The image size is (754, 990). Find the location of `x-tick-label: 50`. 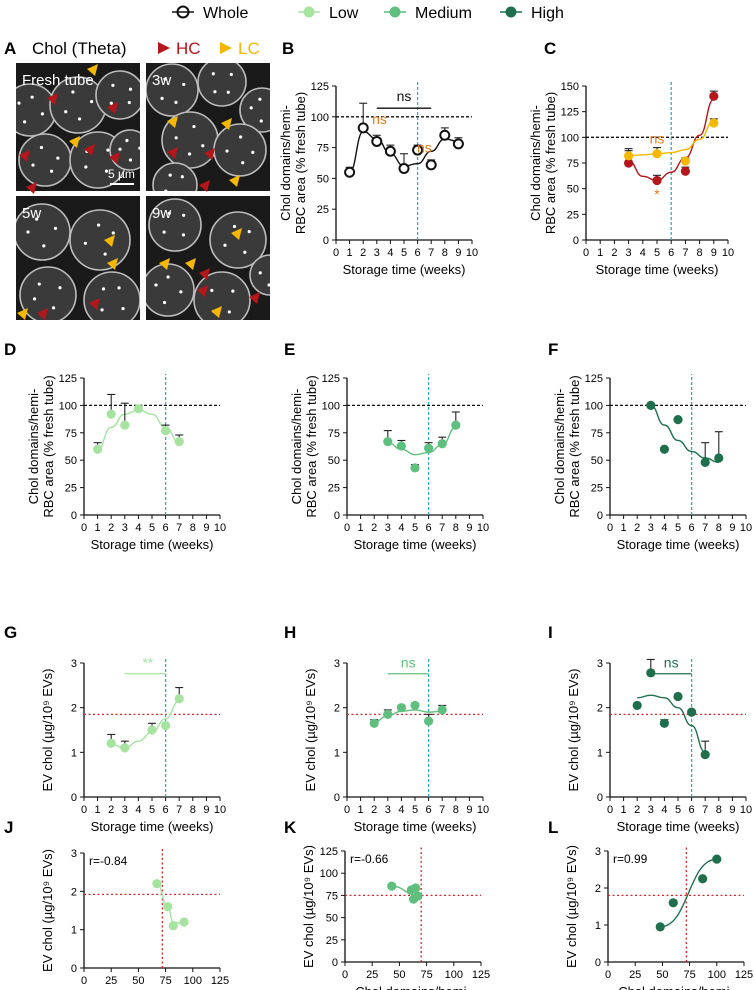

x-tick-label: 50 is located at coordinates (399, 975).